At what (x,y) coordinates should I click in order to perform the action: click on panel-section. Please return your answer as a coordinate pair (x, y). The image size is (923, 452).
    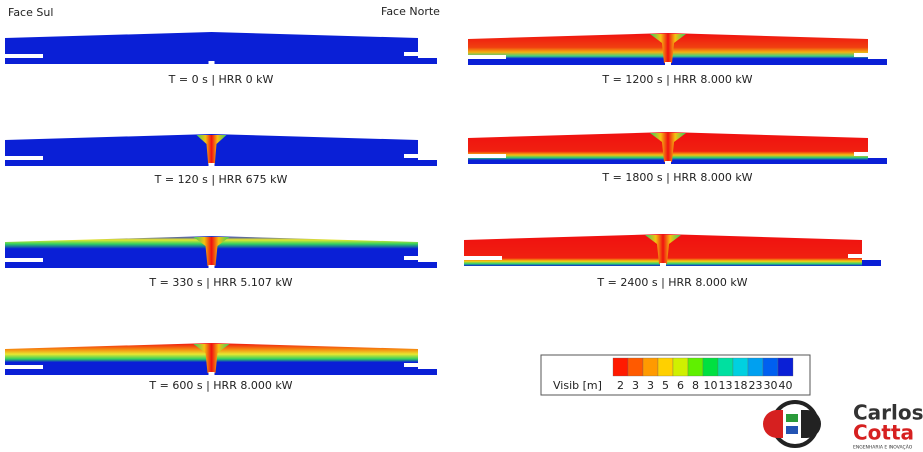
    Looking at the image, I should click on (211, 48).